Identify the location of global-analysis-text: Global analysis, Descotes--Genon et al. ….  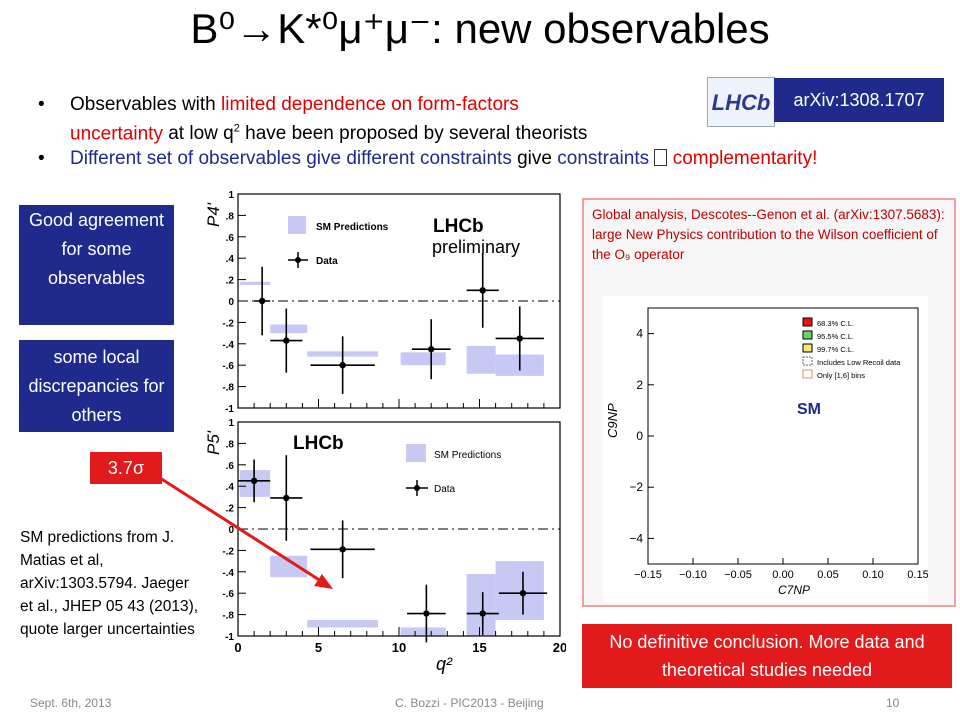
(768, 234).